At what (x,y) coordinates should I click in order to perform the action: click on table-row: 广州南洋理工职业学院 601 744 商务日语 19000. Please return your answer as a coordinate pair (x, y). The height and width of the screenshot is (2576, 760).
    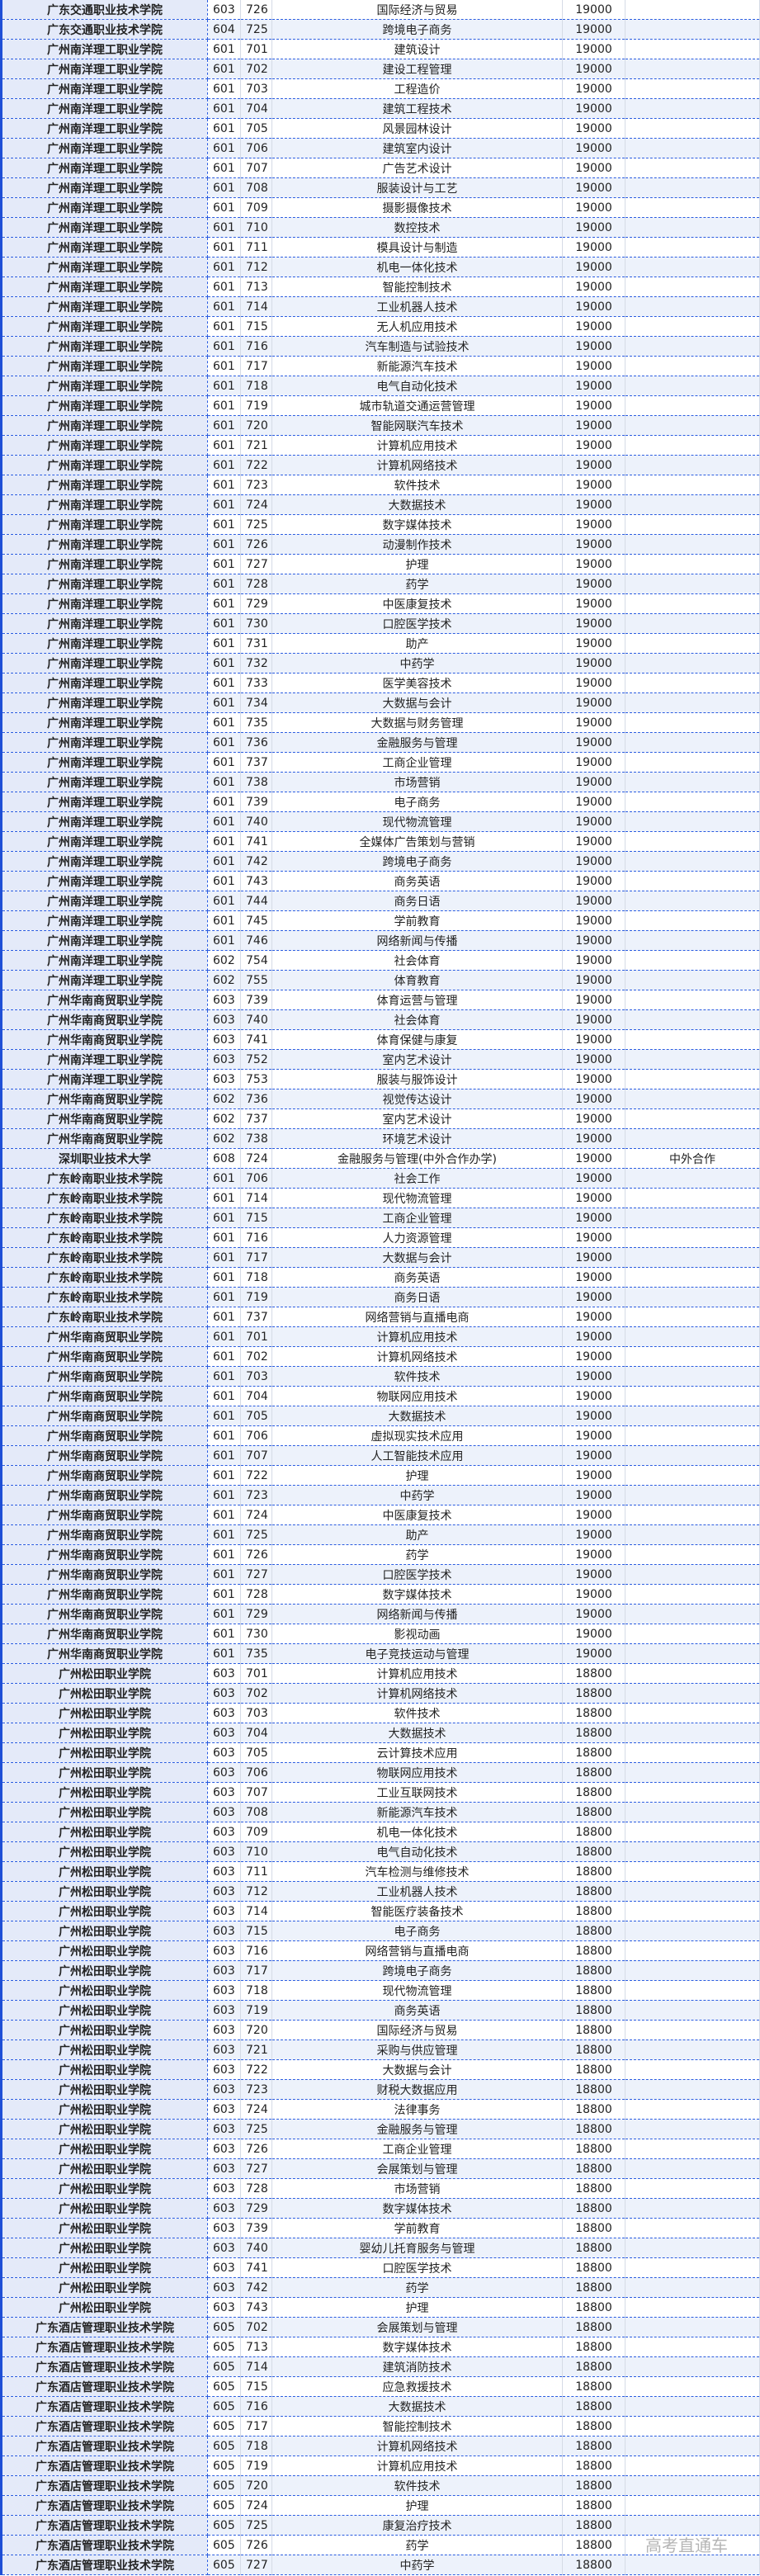
    Looking at the image, I should click on (380, 901).